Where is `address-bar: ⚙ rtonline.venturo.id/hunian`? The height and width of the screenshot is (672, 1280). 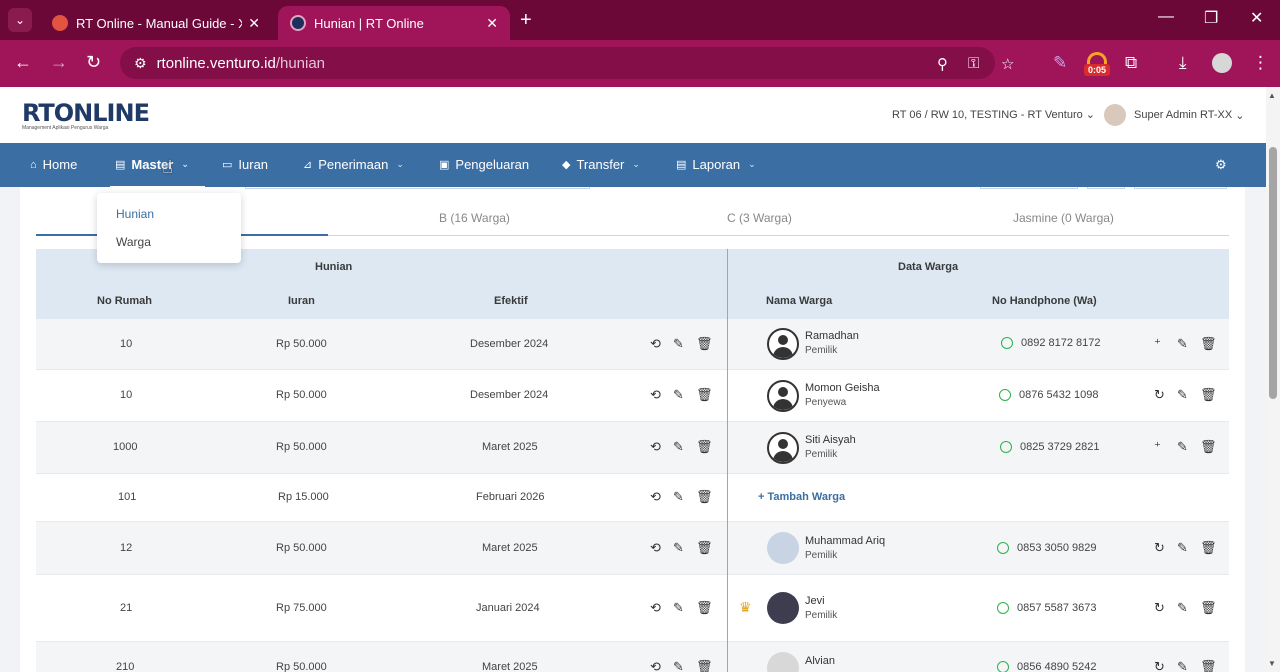 address-bar: ⚙ rtonline.venturo.id/hunian is located at coordinates (557, 63).